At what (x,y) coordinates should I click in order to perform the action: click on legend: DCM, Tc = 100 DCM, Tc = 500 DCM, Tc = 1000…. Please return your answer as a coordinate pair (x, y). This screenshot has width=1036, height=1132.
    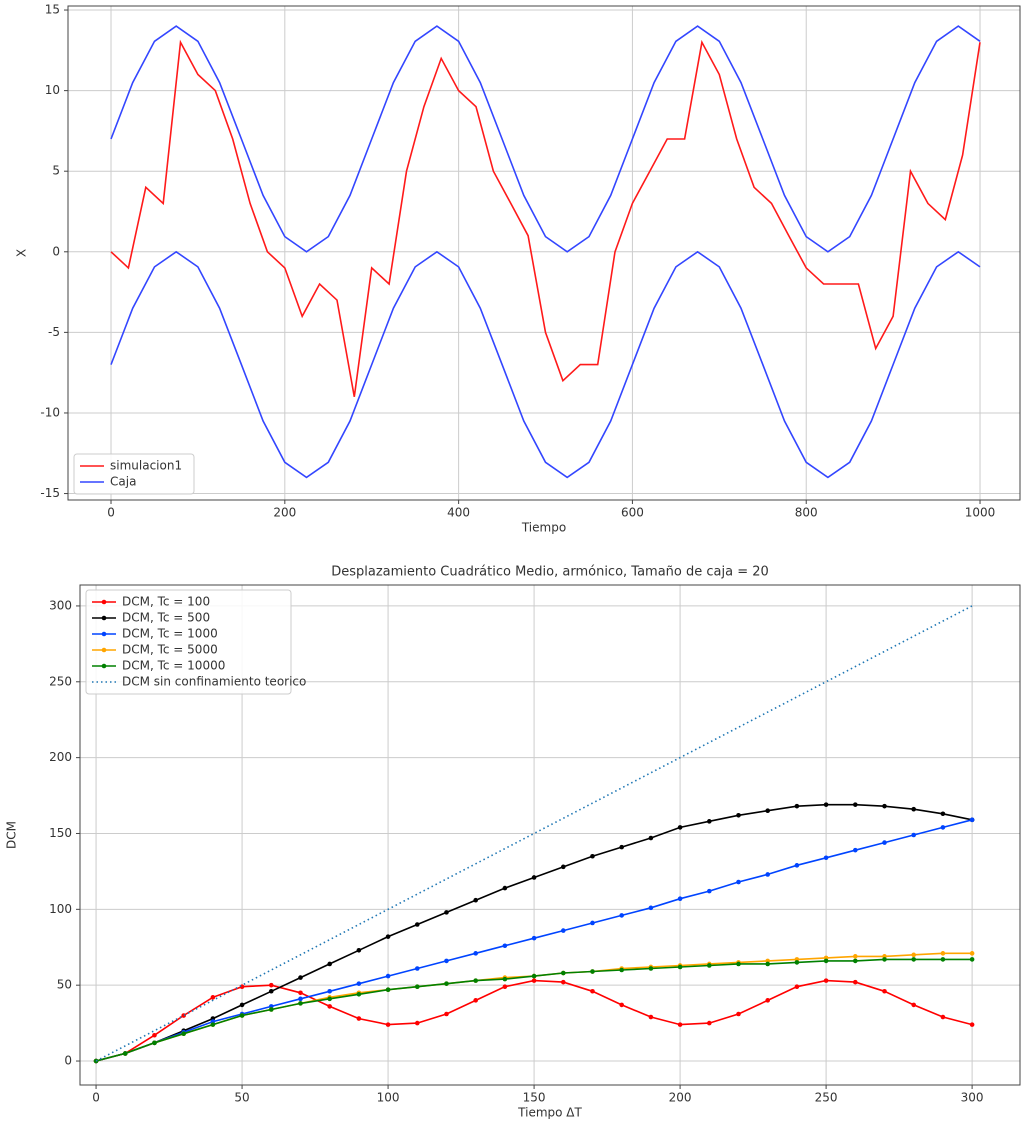
    Looking at the image, I should click on (195, 642).